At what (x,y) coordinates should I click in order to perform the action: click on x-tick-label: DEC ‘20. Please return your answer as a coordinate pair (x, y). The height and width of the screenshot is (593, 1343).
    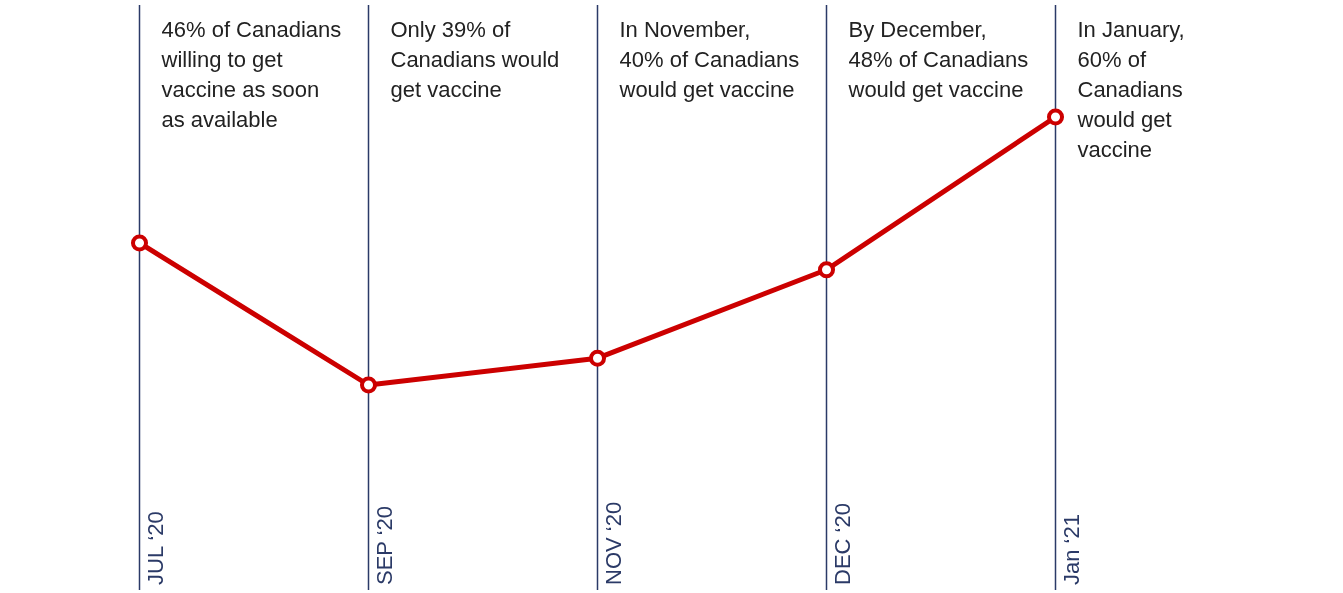
    Looking at the image, I should click on (842, 544).